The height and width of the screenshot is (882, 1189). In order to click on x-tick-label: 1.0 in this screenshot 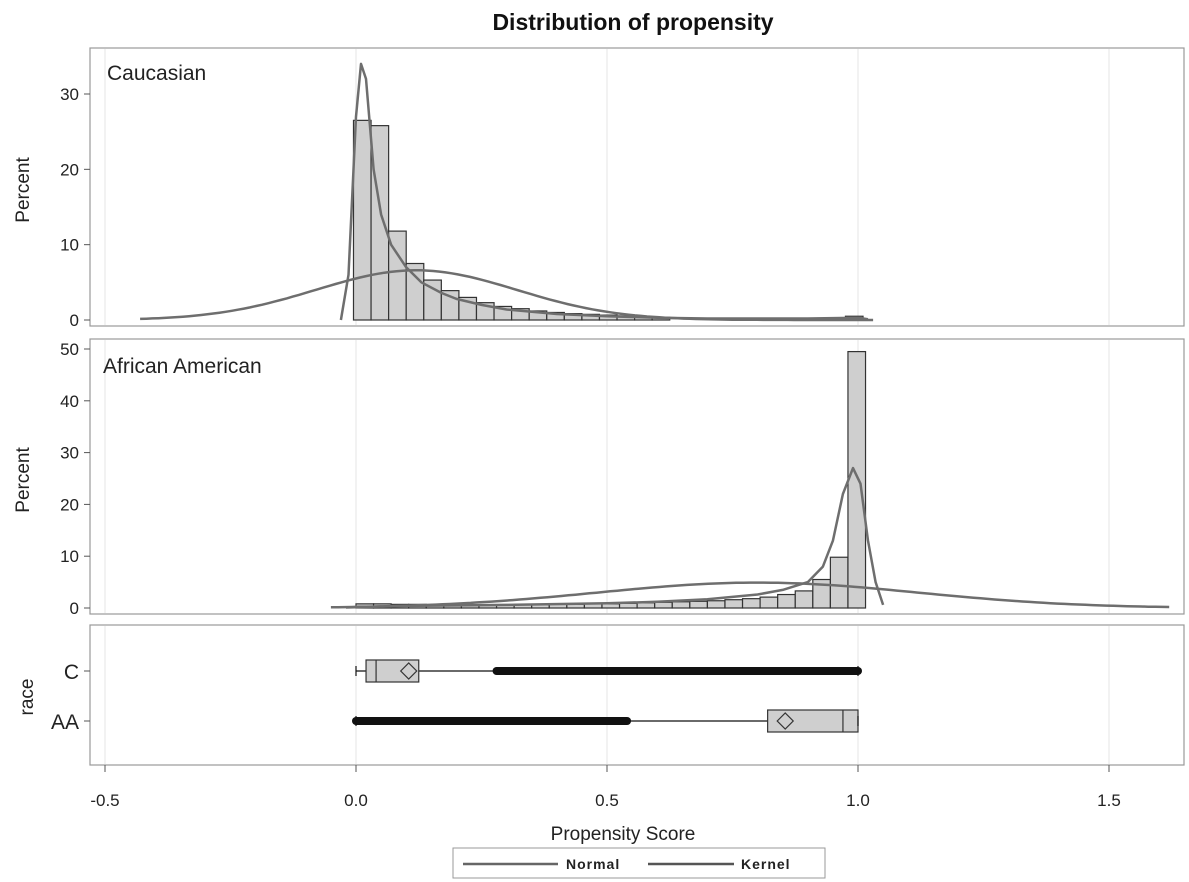, I will do `click(858, 800)`.